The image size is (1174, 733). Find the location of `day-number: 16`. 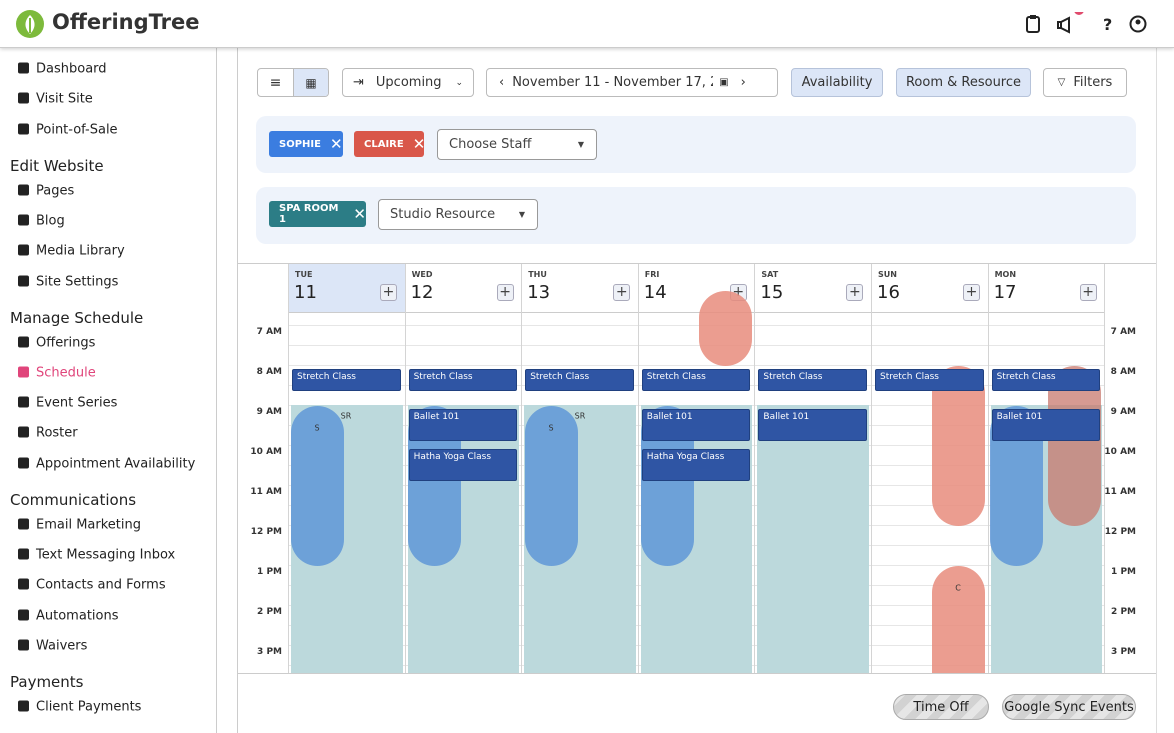

day-number: 16 is located at coordinates (888, 292).